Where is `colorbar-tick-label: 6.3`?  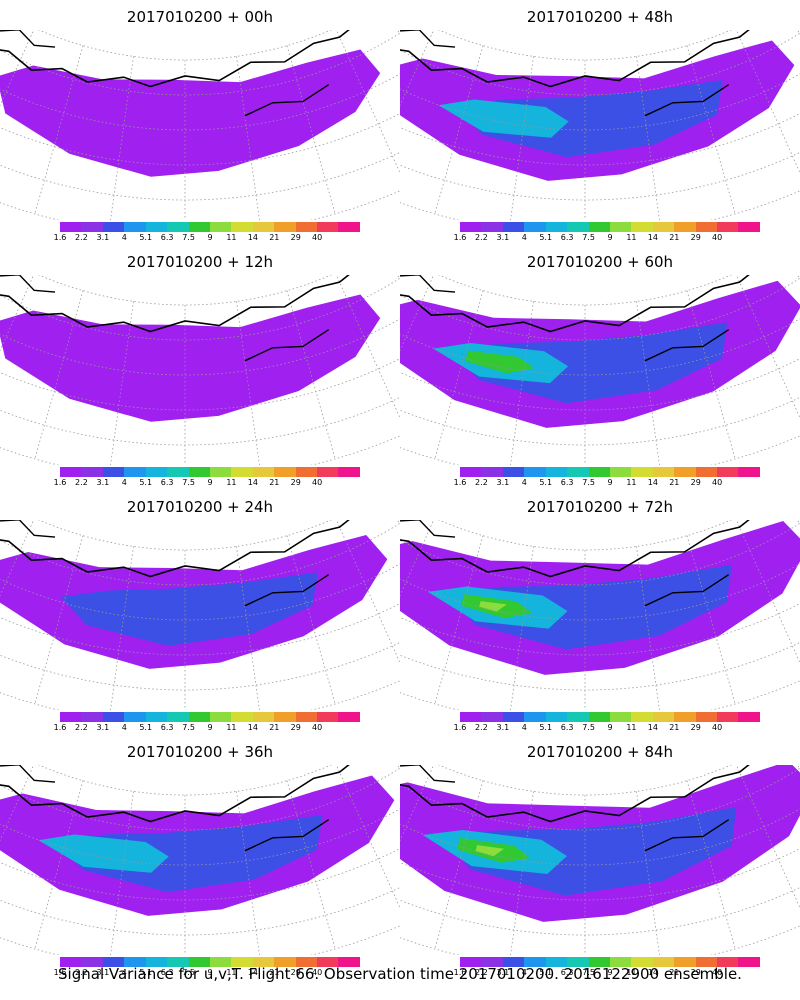
colorbar-tick-label: 6.3 is located at coordinates (567, 482).